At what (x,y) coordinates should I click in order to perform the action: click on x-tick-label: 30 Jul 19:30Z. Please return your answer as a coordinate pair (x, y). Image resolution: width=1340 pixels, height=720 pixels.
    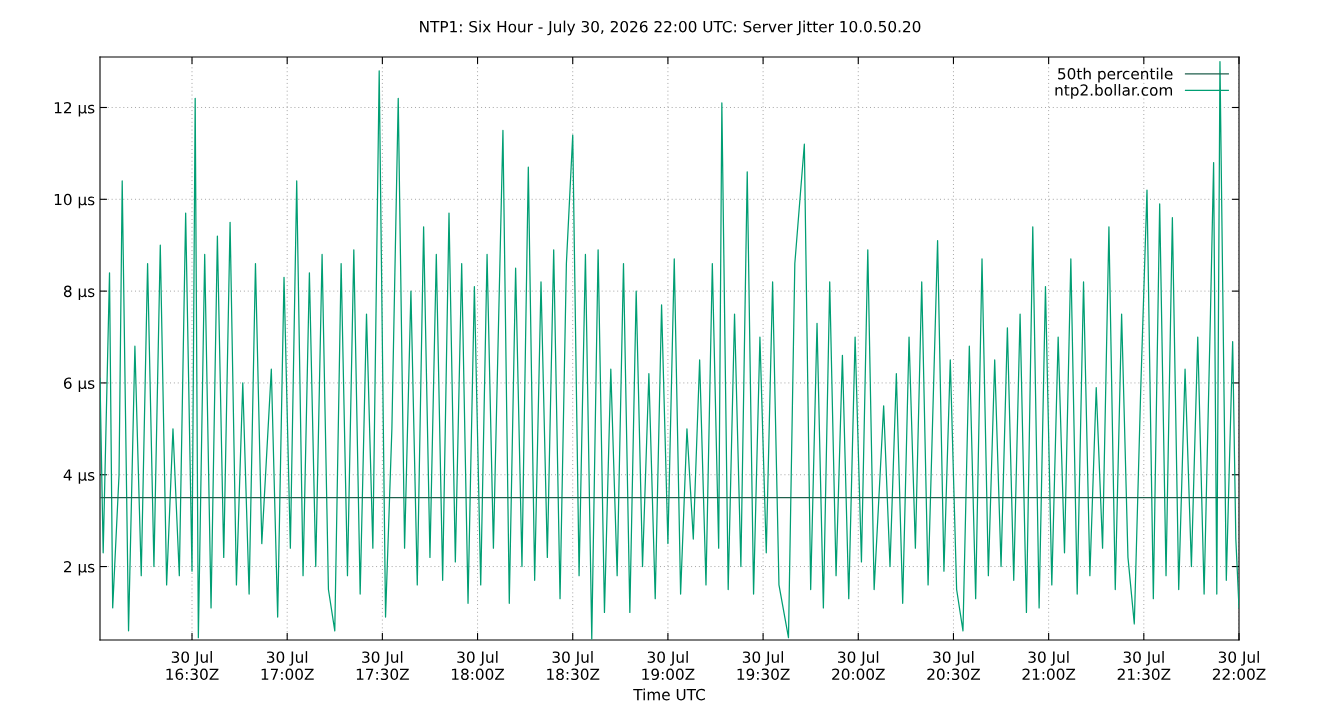
    Looking at the image, I should click on (763, 666).